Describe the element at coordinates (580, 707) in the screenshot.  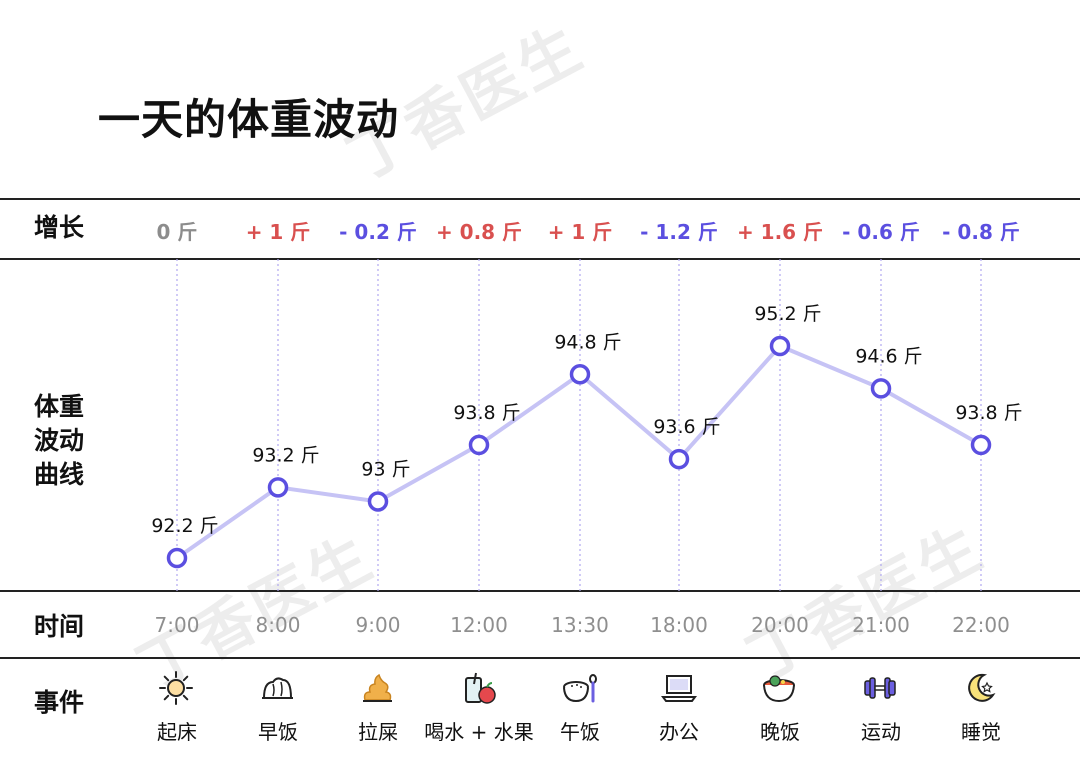
I see `event-item: 午饭` at that location.